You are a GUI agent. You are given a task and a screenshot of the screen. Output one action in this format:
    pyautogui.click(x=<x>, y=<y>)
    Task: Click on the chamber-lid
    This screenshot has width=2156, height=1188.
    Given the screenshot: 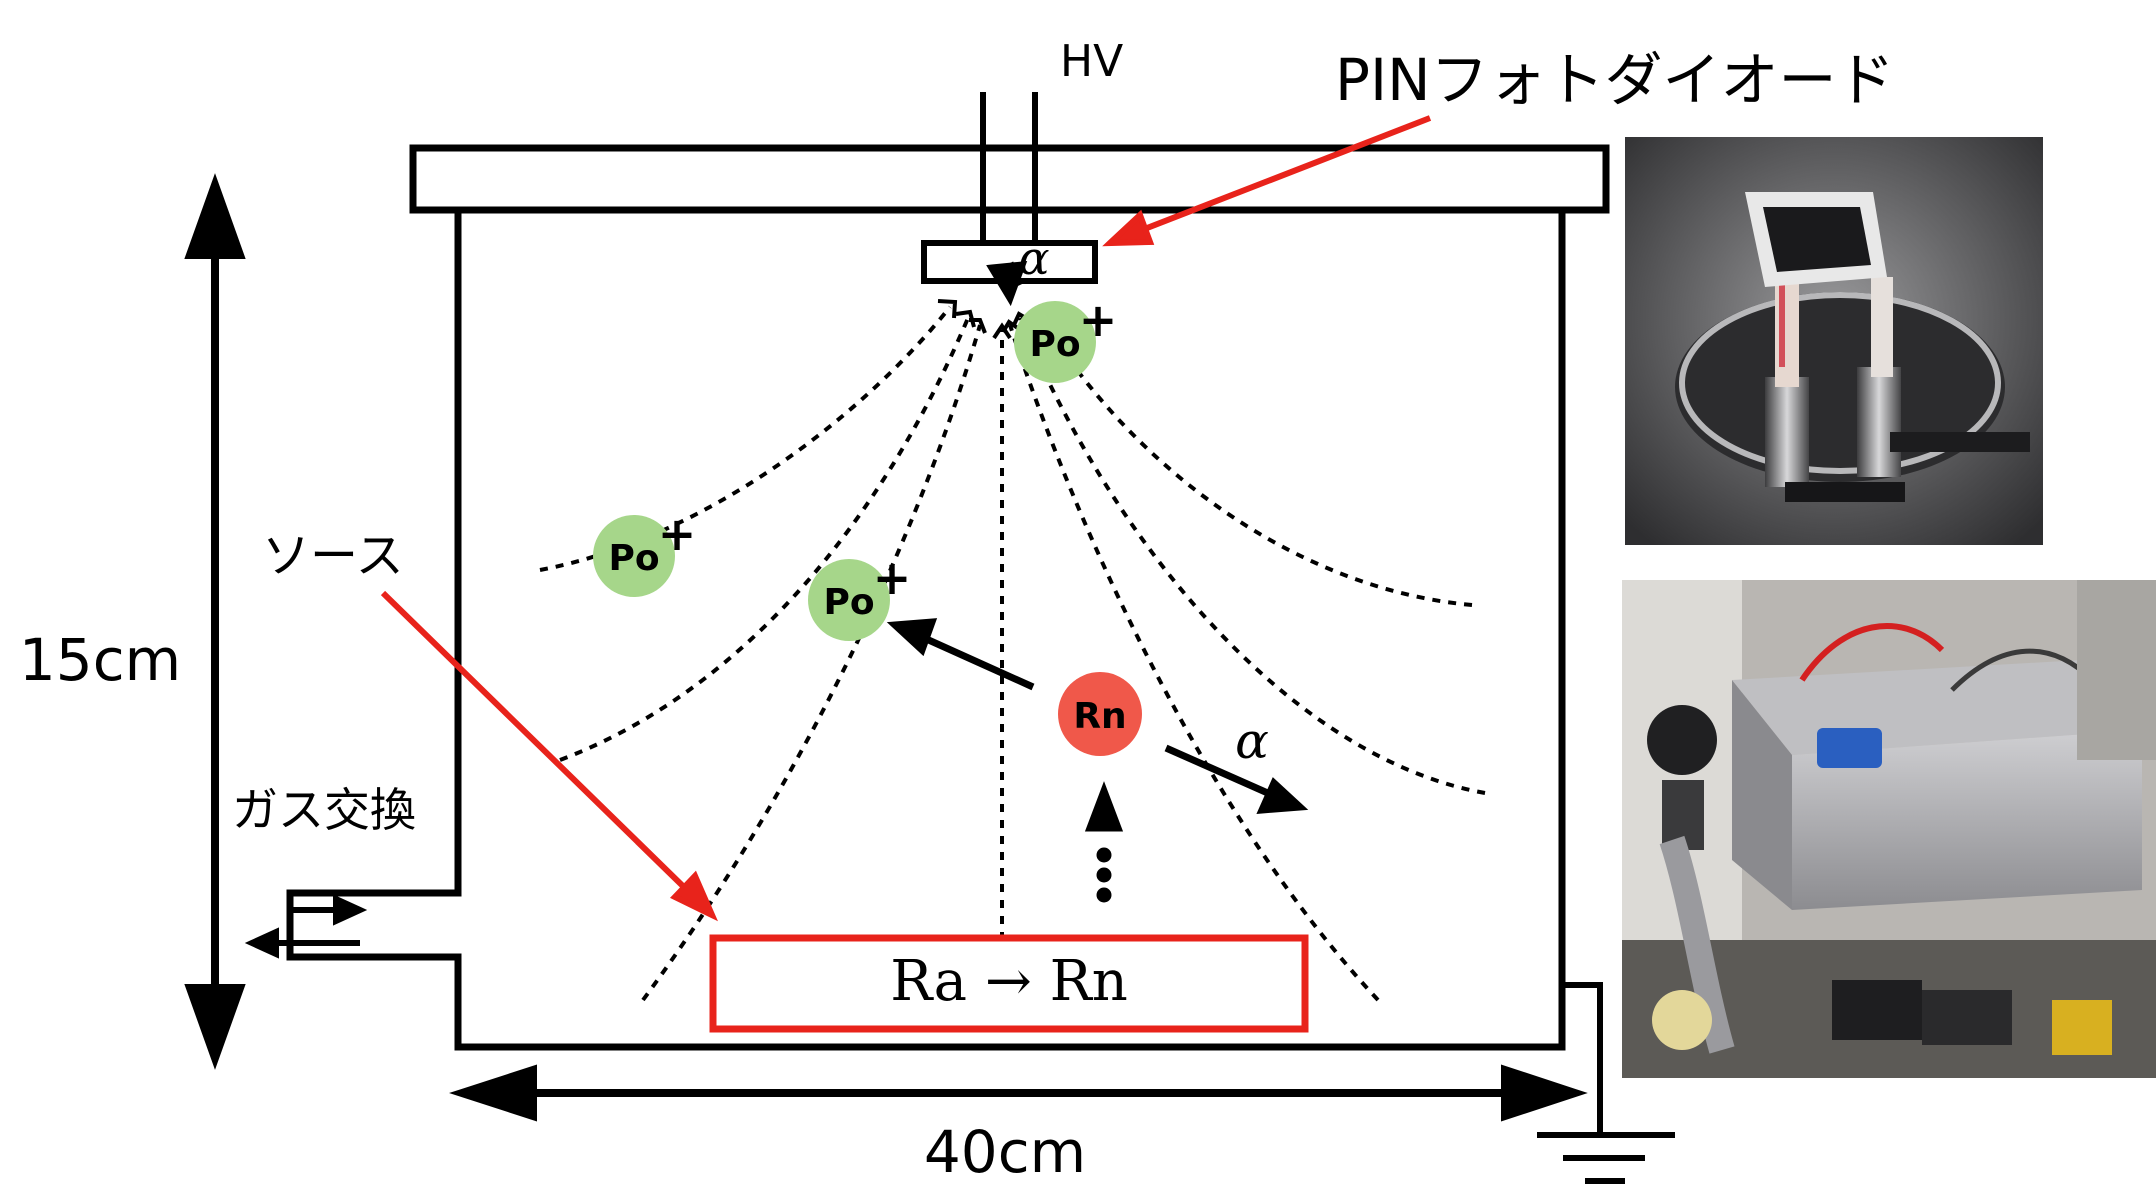 What is the action you would take?
    pyautogui.click(x=1009, y=179)
    